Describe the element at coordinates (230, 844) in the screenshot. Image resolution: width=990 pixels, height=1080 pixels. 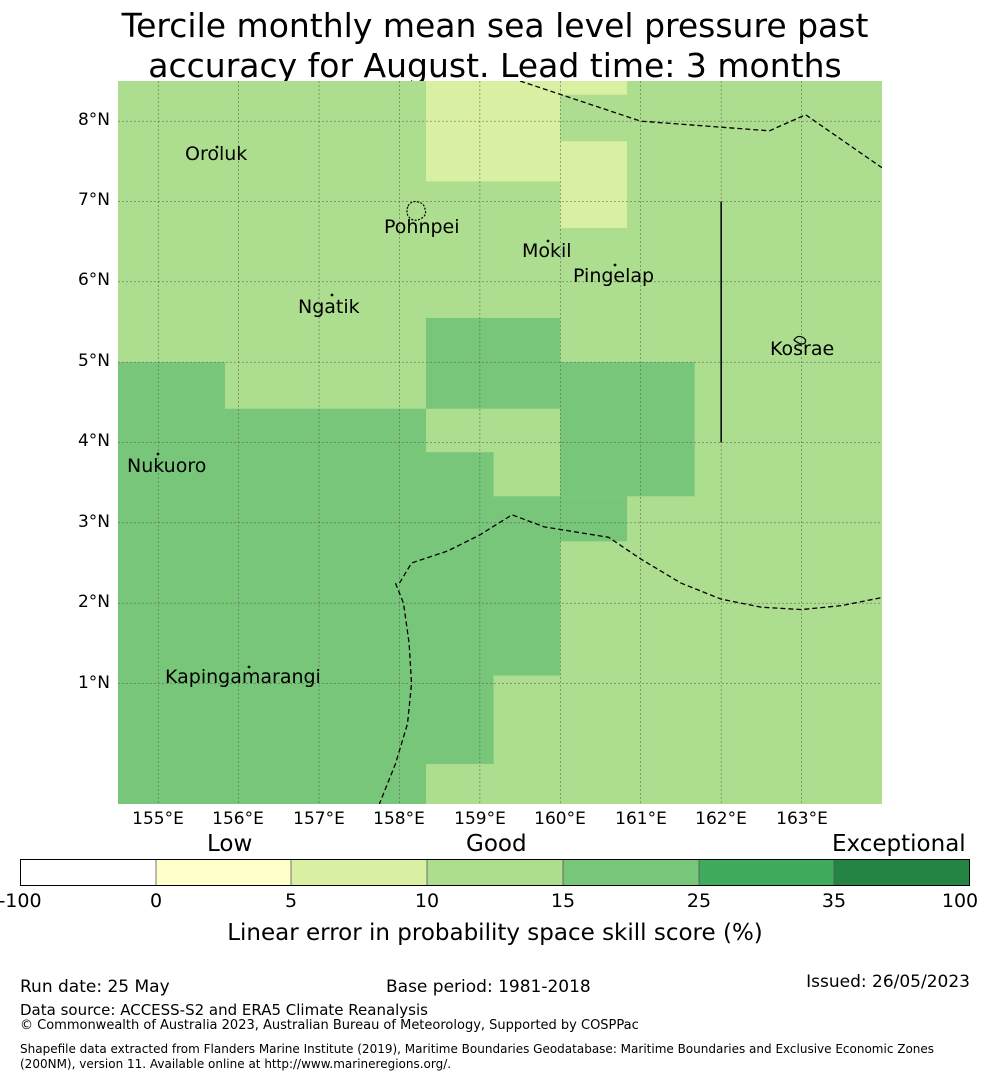
I see `colorbar-category-low: Low` at that location.